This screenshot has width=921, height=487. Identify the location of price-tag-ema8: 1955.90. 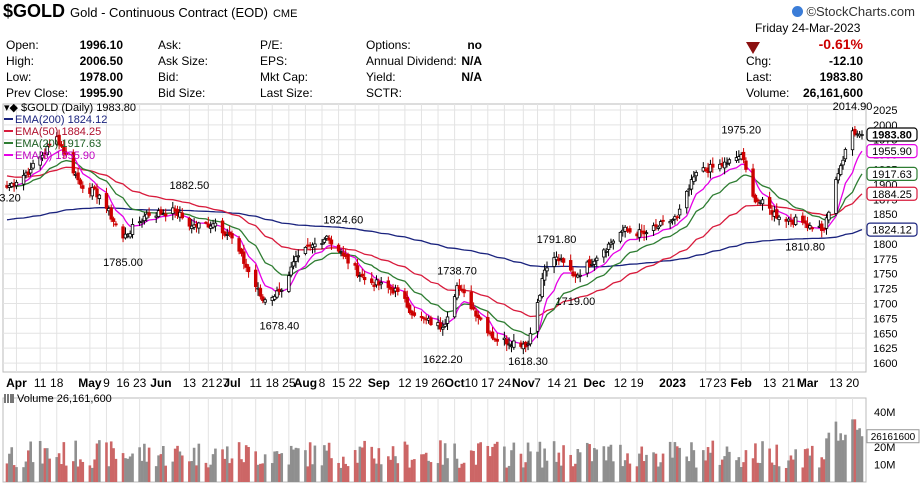
(892, 151).